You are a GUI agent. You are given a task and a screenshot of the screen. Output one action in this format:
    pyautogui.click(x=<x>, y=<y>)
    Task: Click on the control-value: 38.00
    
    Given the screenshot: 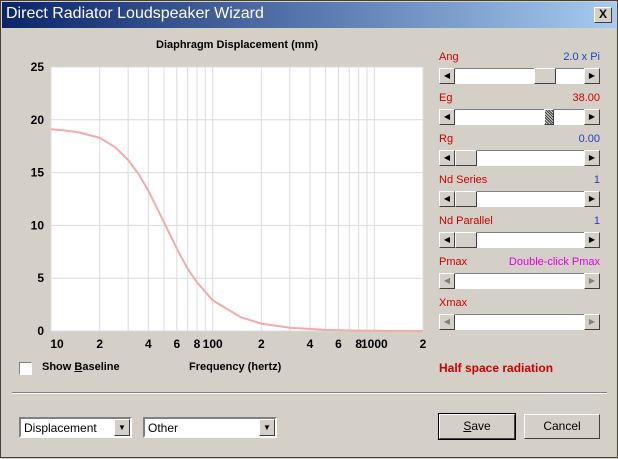 What is the action you would take?
    pyautogui.click(x=586, y=98)
    